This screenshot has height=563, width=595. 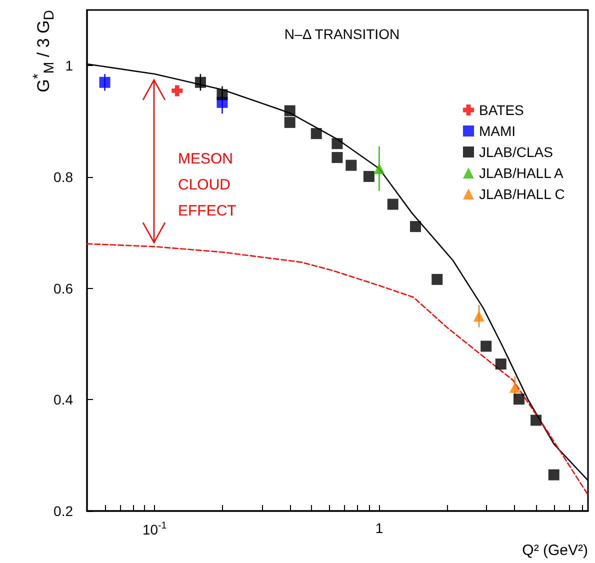 What do you see at coordinates (69, 66) in the screenshot?
I see `y-tick-label: 1` at bounding box center [69, 66].